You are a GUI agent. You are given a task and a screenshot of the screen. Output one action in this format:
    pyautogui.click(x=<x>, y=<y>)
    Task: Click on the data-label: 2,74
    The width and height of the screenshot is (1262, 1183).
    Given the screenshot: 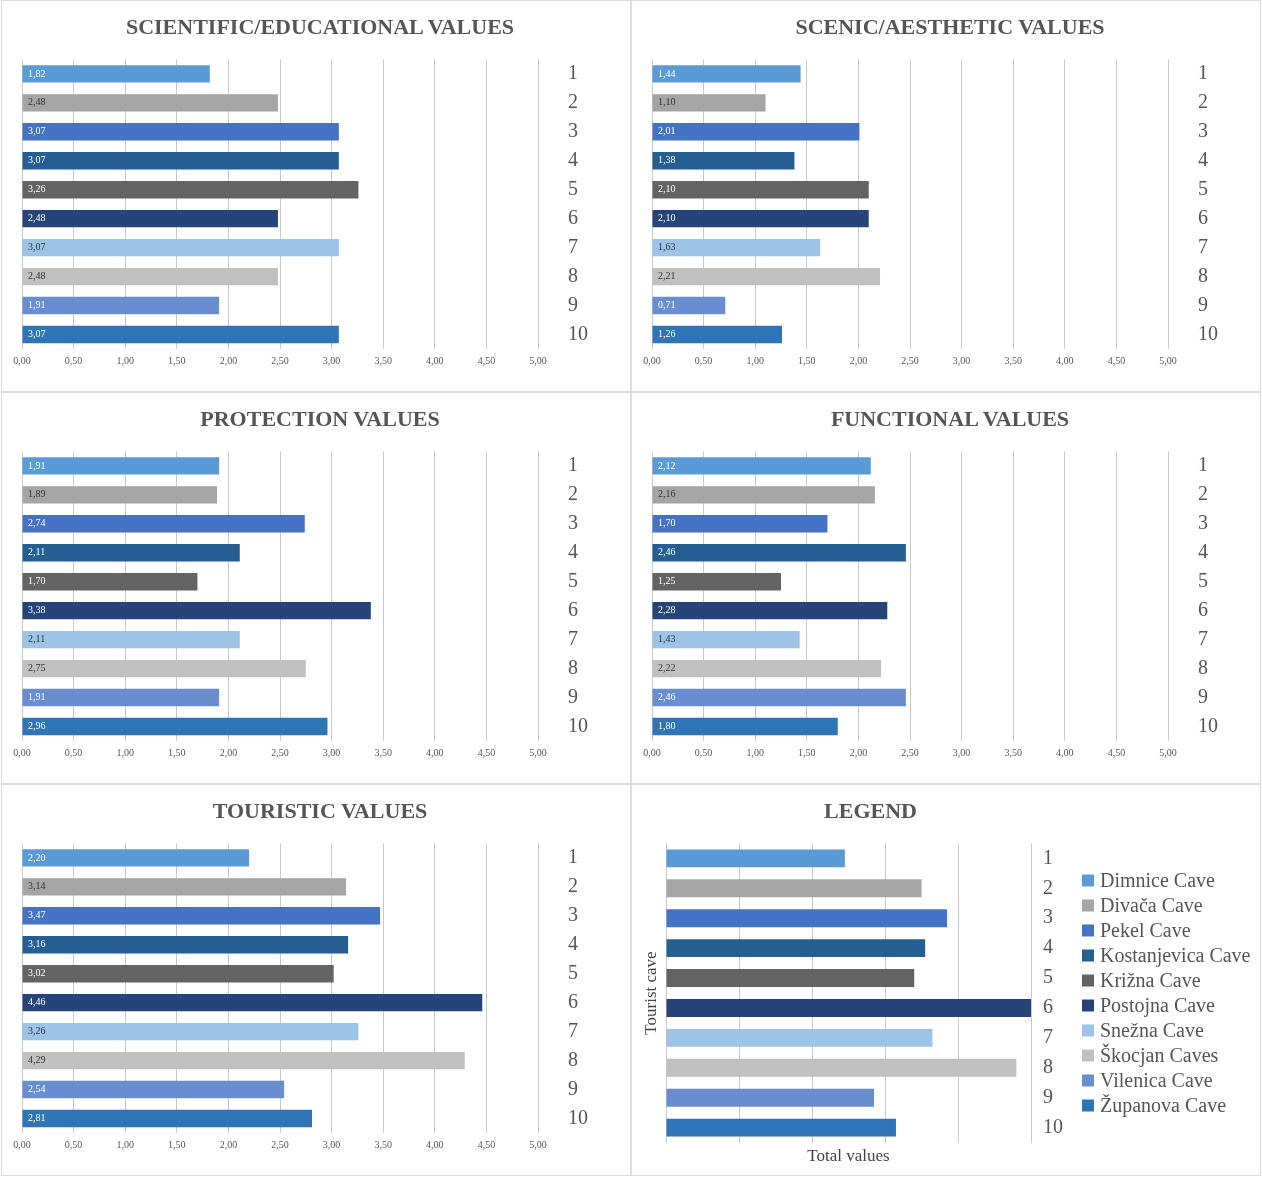 What is the action you would take?
    pyautogui.click(x=37, y=523)
    